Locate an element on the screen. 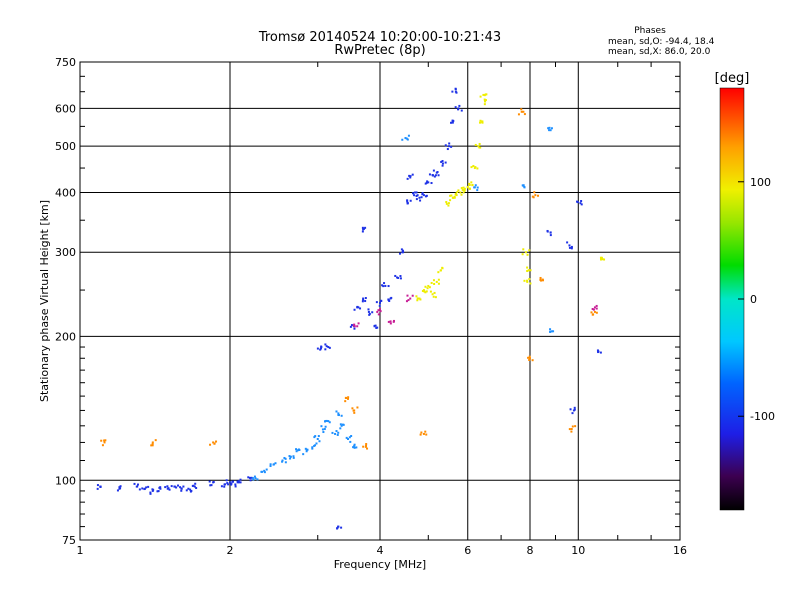  colorbar-label: [deg] is located at coordinates (732, 78).